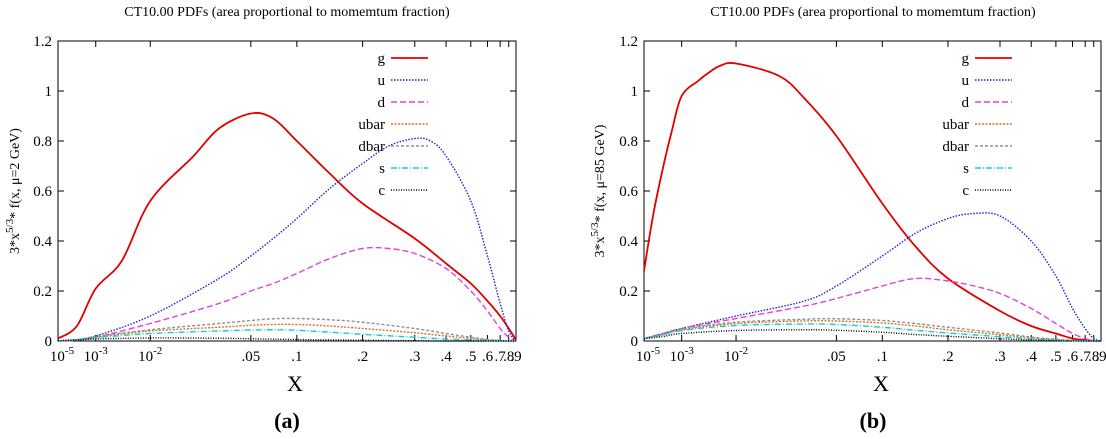 The width and height of the screenshot is (1106, 439). I want to click on panel-label: (b), so click(873, 420).